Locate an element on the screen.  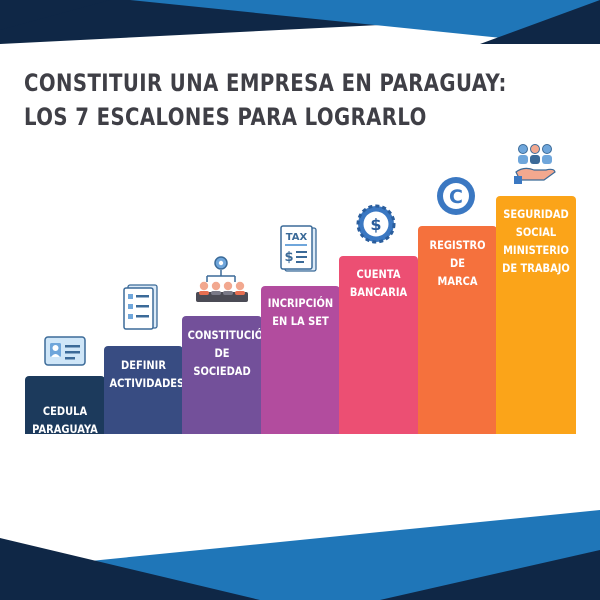
id-card-icon is located at coordinates (65, 353).